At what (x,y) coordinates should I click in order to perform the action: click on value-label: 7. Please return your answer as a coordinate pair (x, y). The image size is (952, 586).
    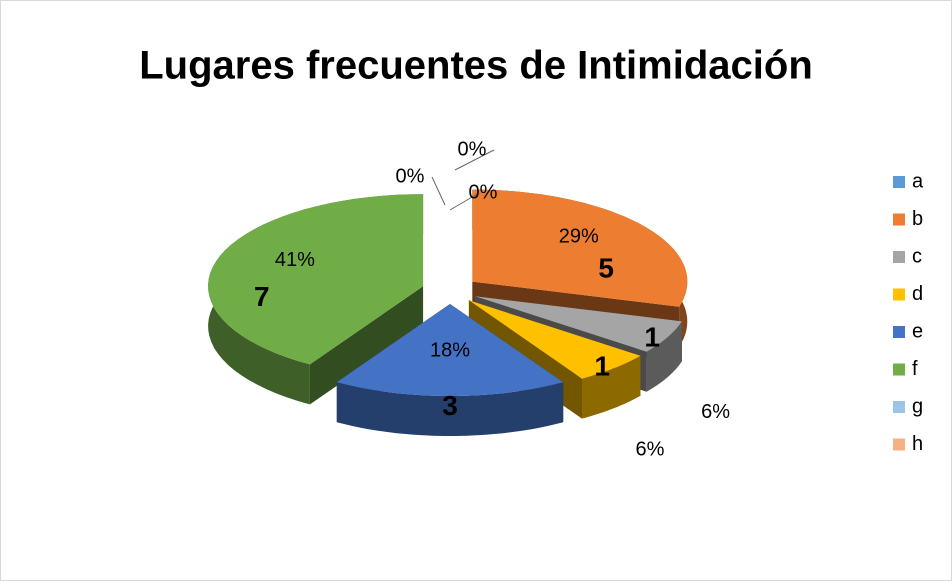
    Looking at the image, I should click on (262, 296).